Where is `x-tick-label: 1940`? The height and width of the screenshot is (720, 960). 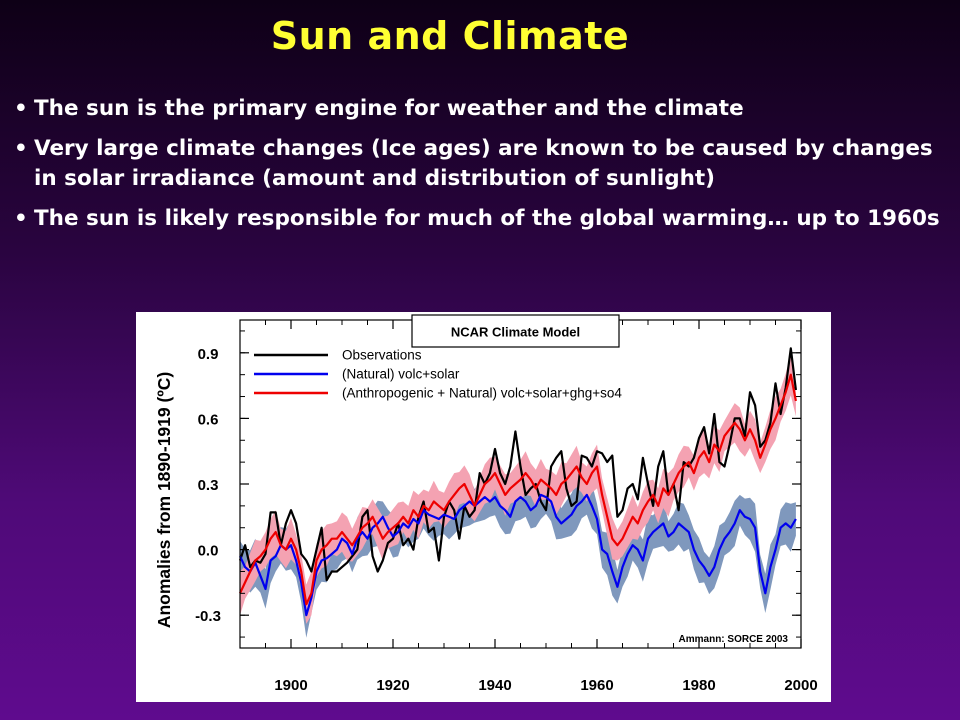 x-tick-label: 1940 is located at coordinates (494, 685).